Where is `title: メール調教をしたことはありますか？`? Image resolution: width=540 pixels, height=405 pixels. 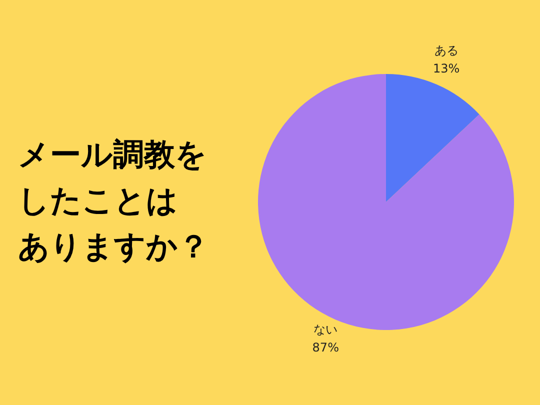 title: メール調教をしたことはありますか？ is located at coordinates (114, 201).